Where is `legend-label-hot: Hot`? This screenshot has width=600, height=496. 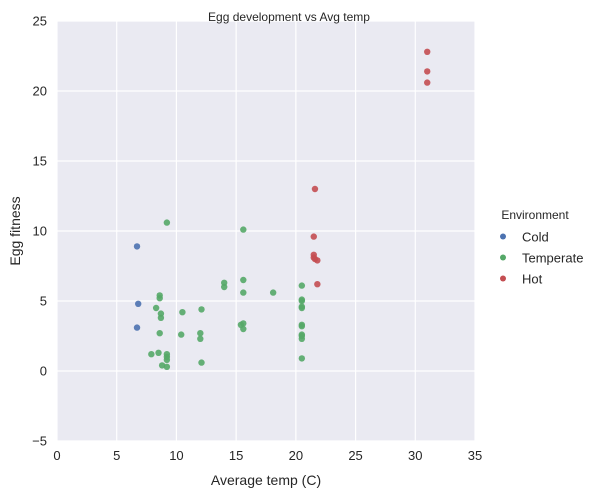 legend-label-hot: Hot is located at coordinates (532, 279).